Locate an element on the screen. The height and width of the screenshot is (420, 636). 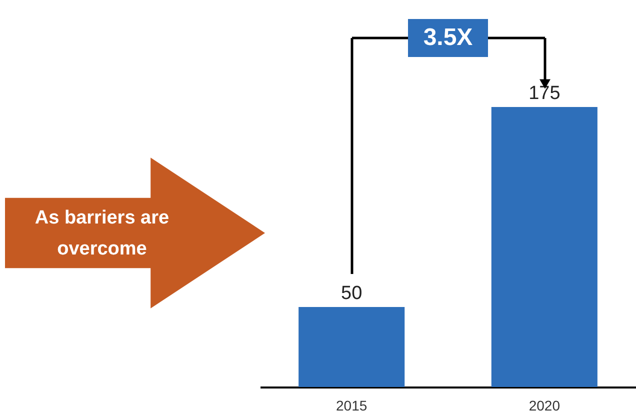
data-label: 175 is located at coordinates (544, 93).